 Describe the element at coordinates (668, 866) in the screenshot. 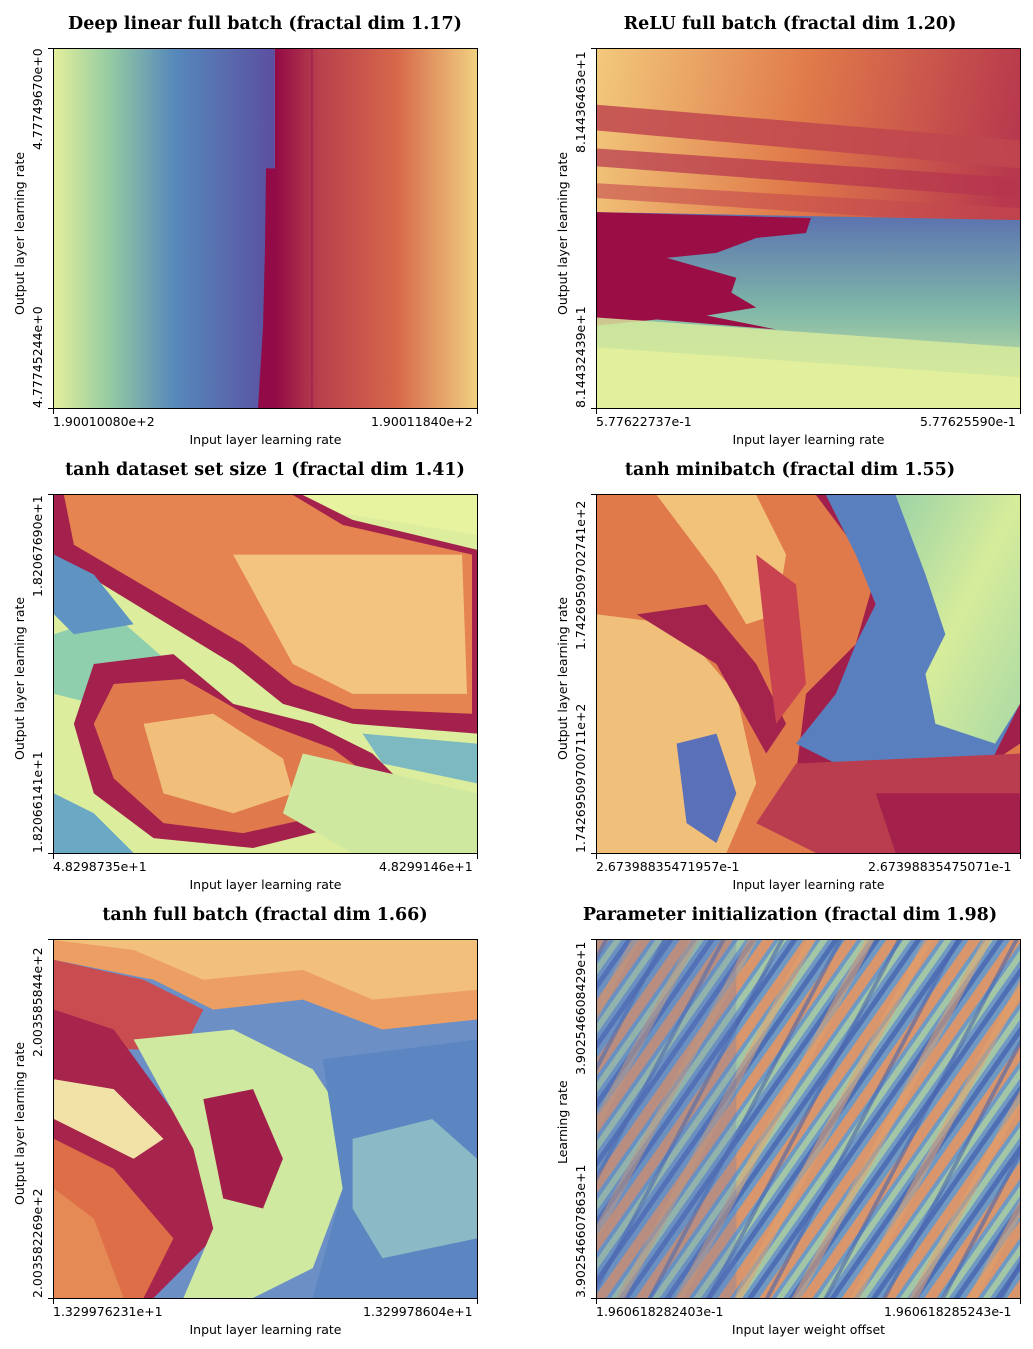

I see `x-tick-label-min: 2.67398835471957e-1` at that location.